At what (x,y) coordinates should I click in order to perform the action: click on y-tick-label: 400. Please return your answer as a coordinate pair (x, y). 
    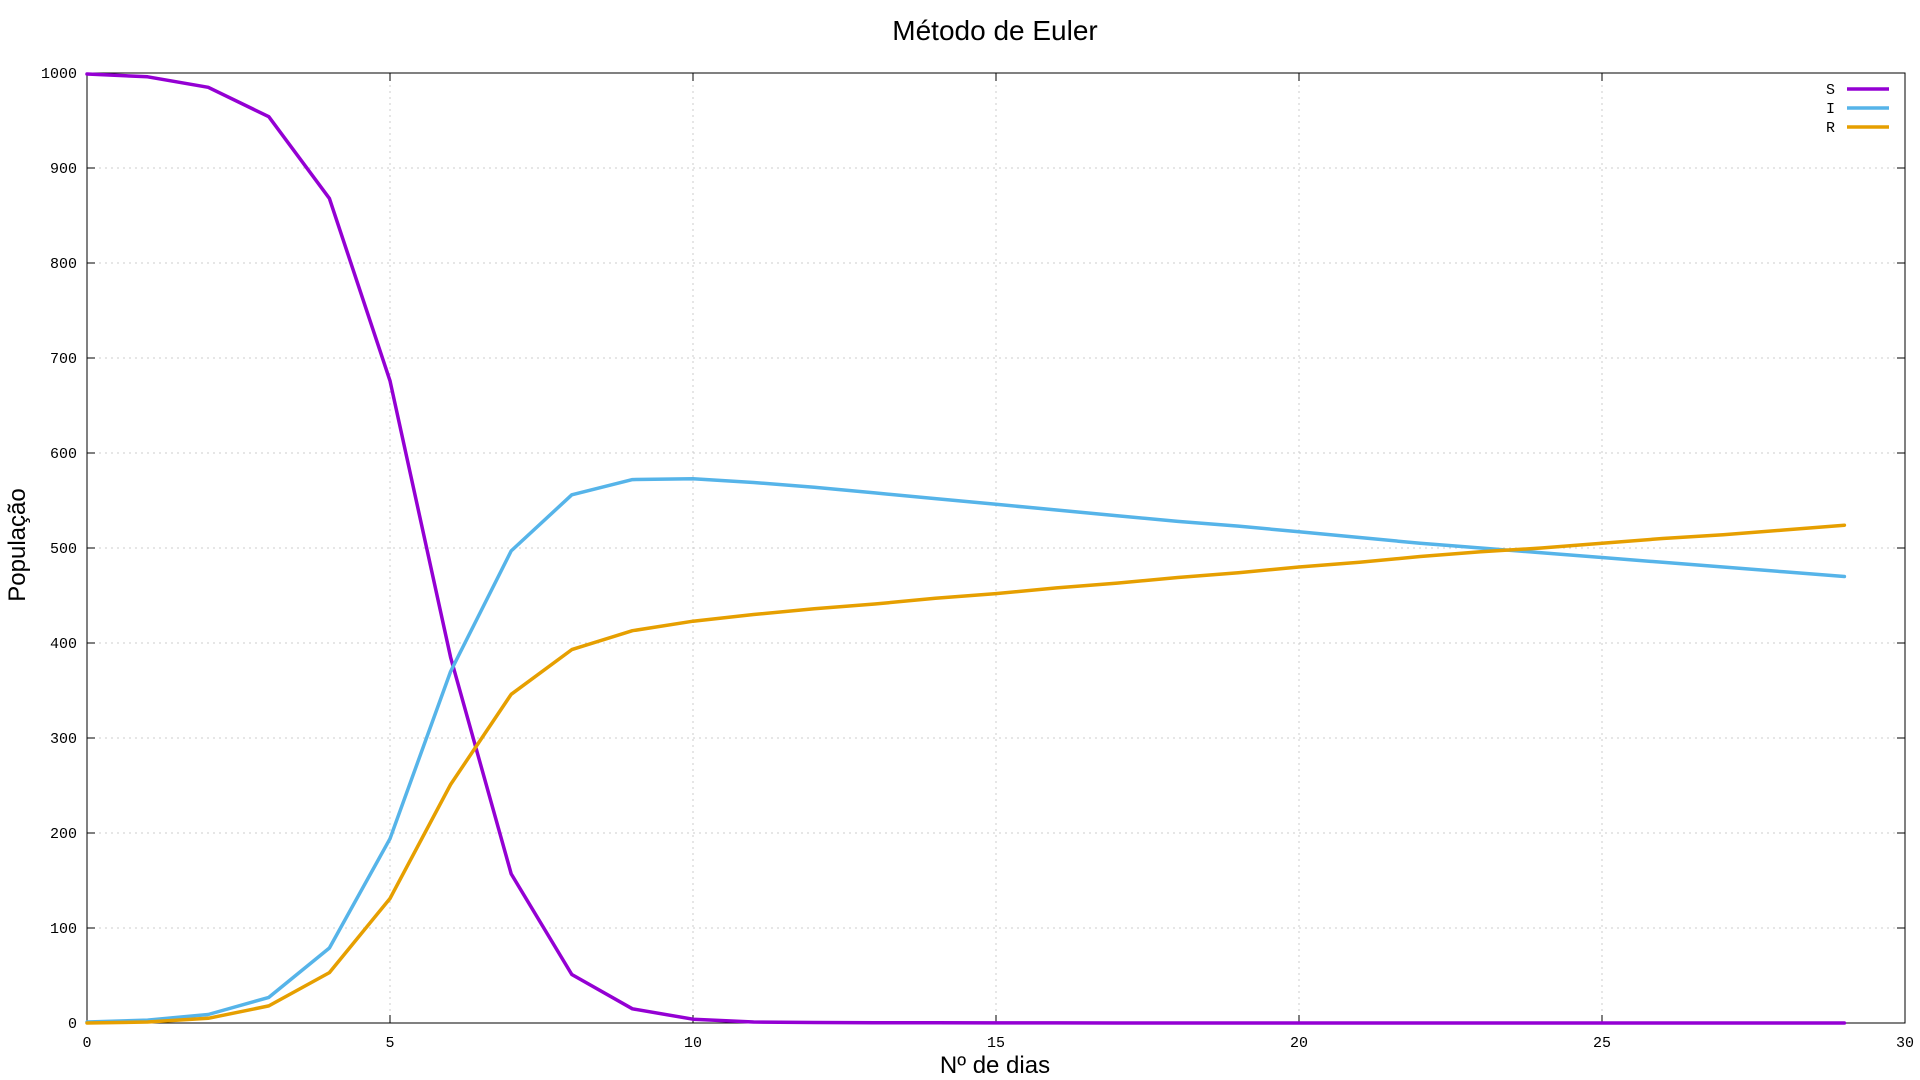
    Looking at the image, I should click on (63, 644).